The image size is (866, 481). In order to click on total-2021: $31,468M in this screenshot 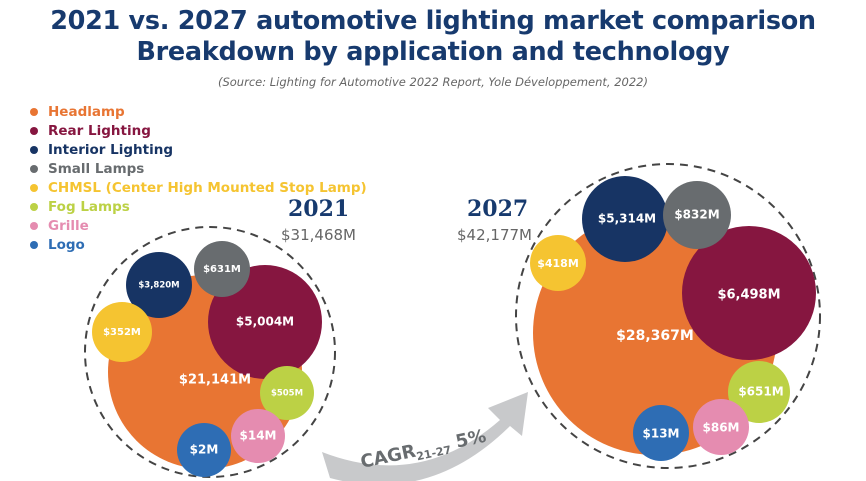, I will do `click(318, 235)`.